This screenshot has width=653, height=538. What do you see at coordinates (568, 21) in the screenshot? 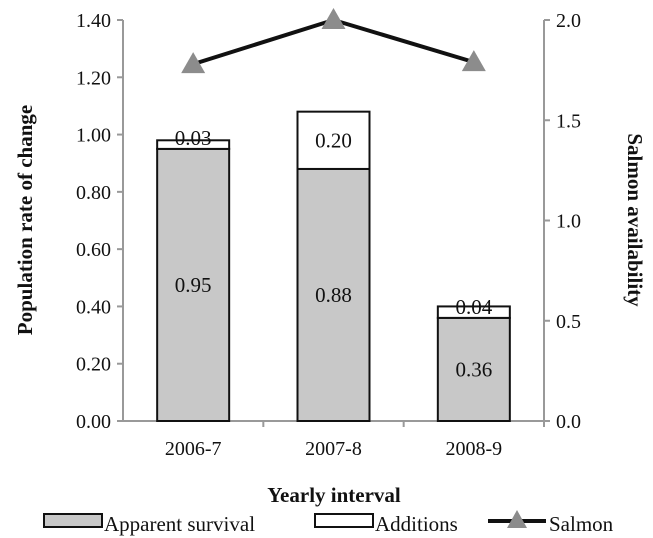
I see `right-tick-label: 2.0` at bounding box center [568, 21].